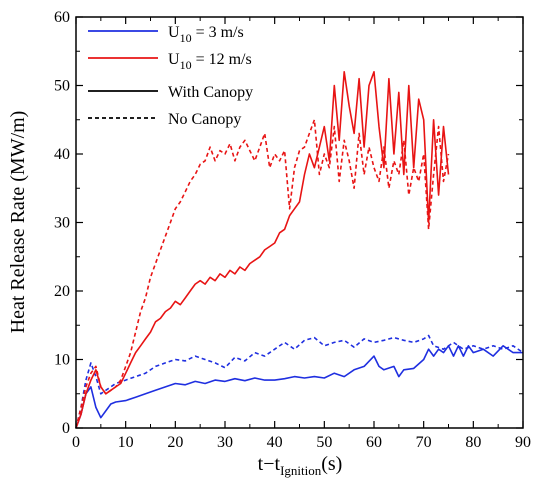 This screenshot has width=550, height=488. What do you see at coordinates (175, 442) in the screenshot?
I see `x-tick-label: 20` at bounding box center [175, 442].